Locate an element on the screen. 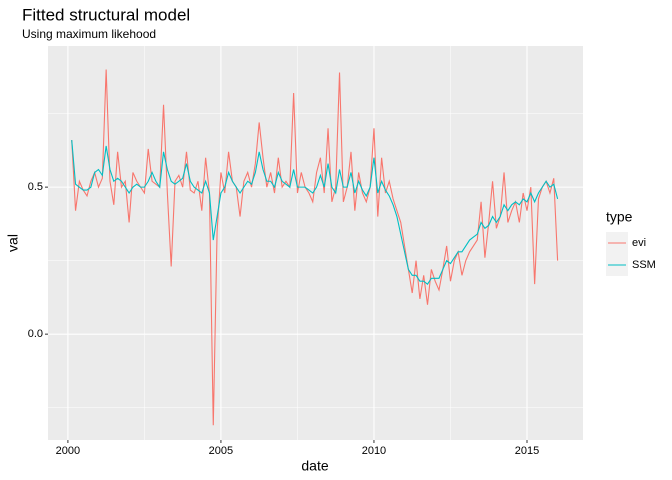 The image size is (672, 480). legend-title: type is located at coordinates (619, 217).